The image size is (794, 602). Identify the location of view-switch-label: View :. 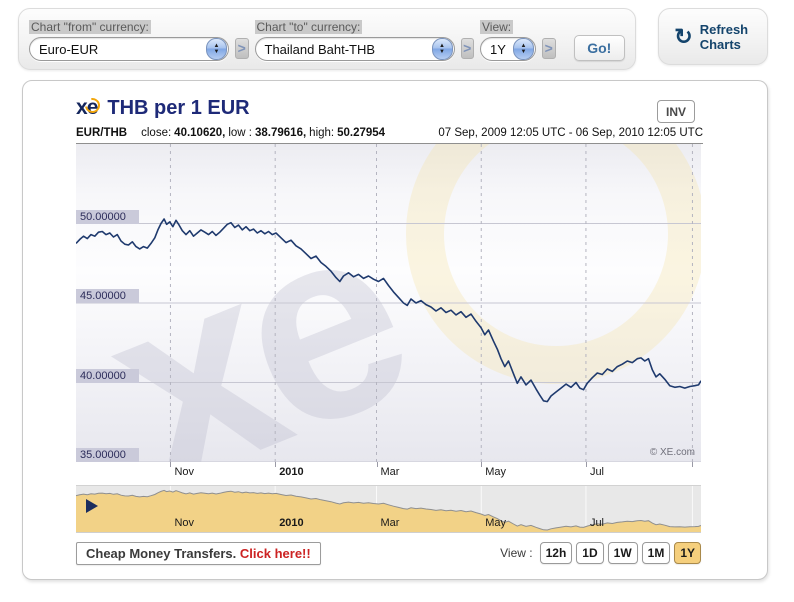
(516, 553).